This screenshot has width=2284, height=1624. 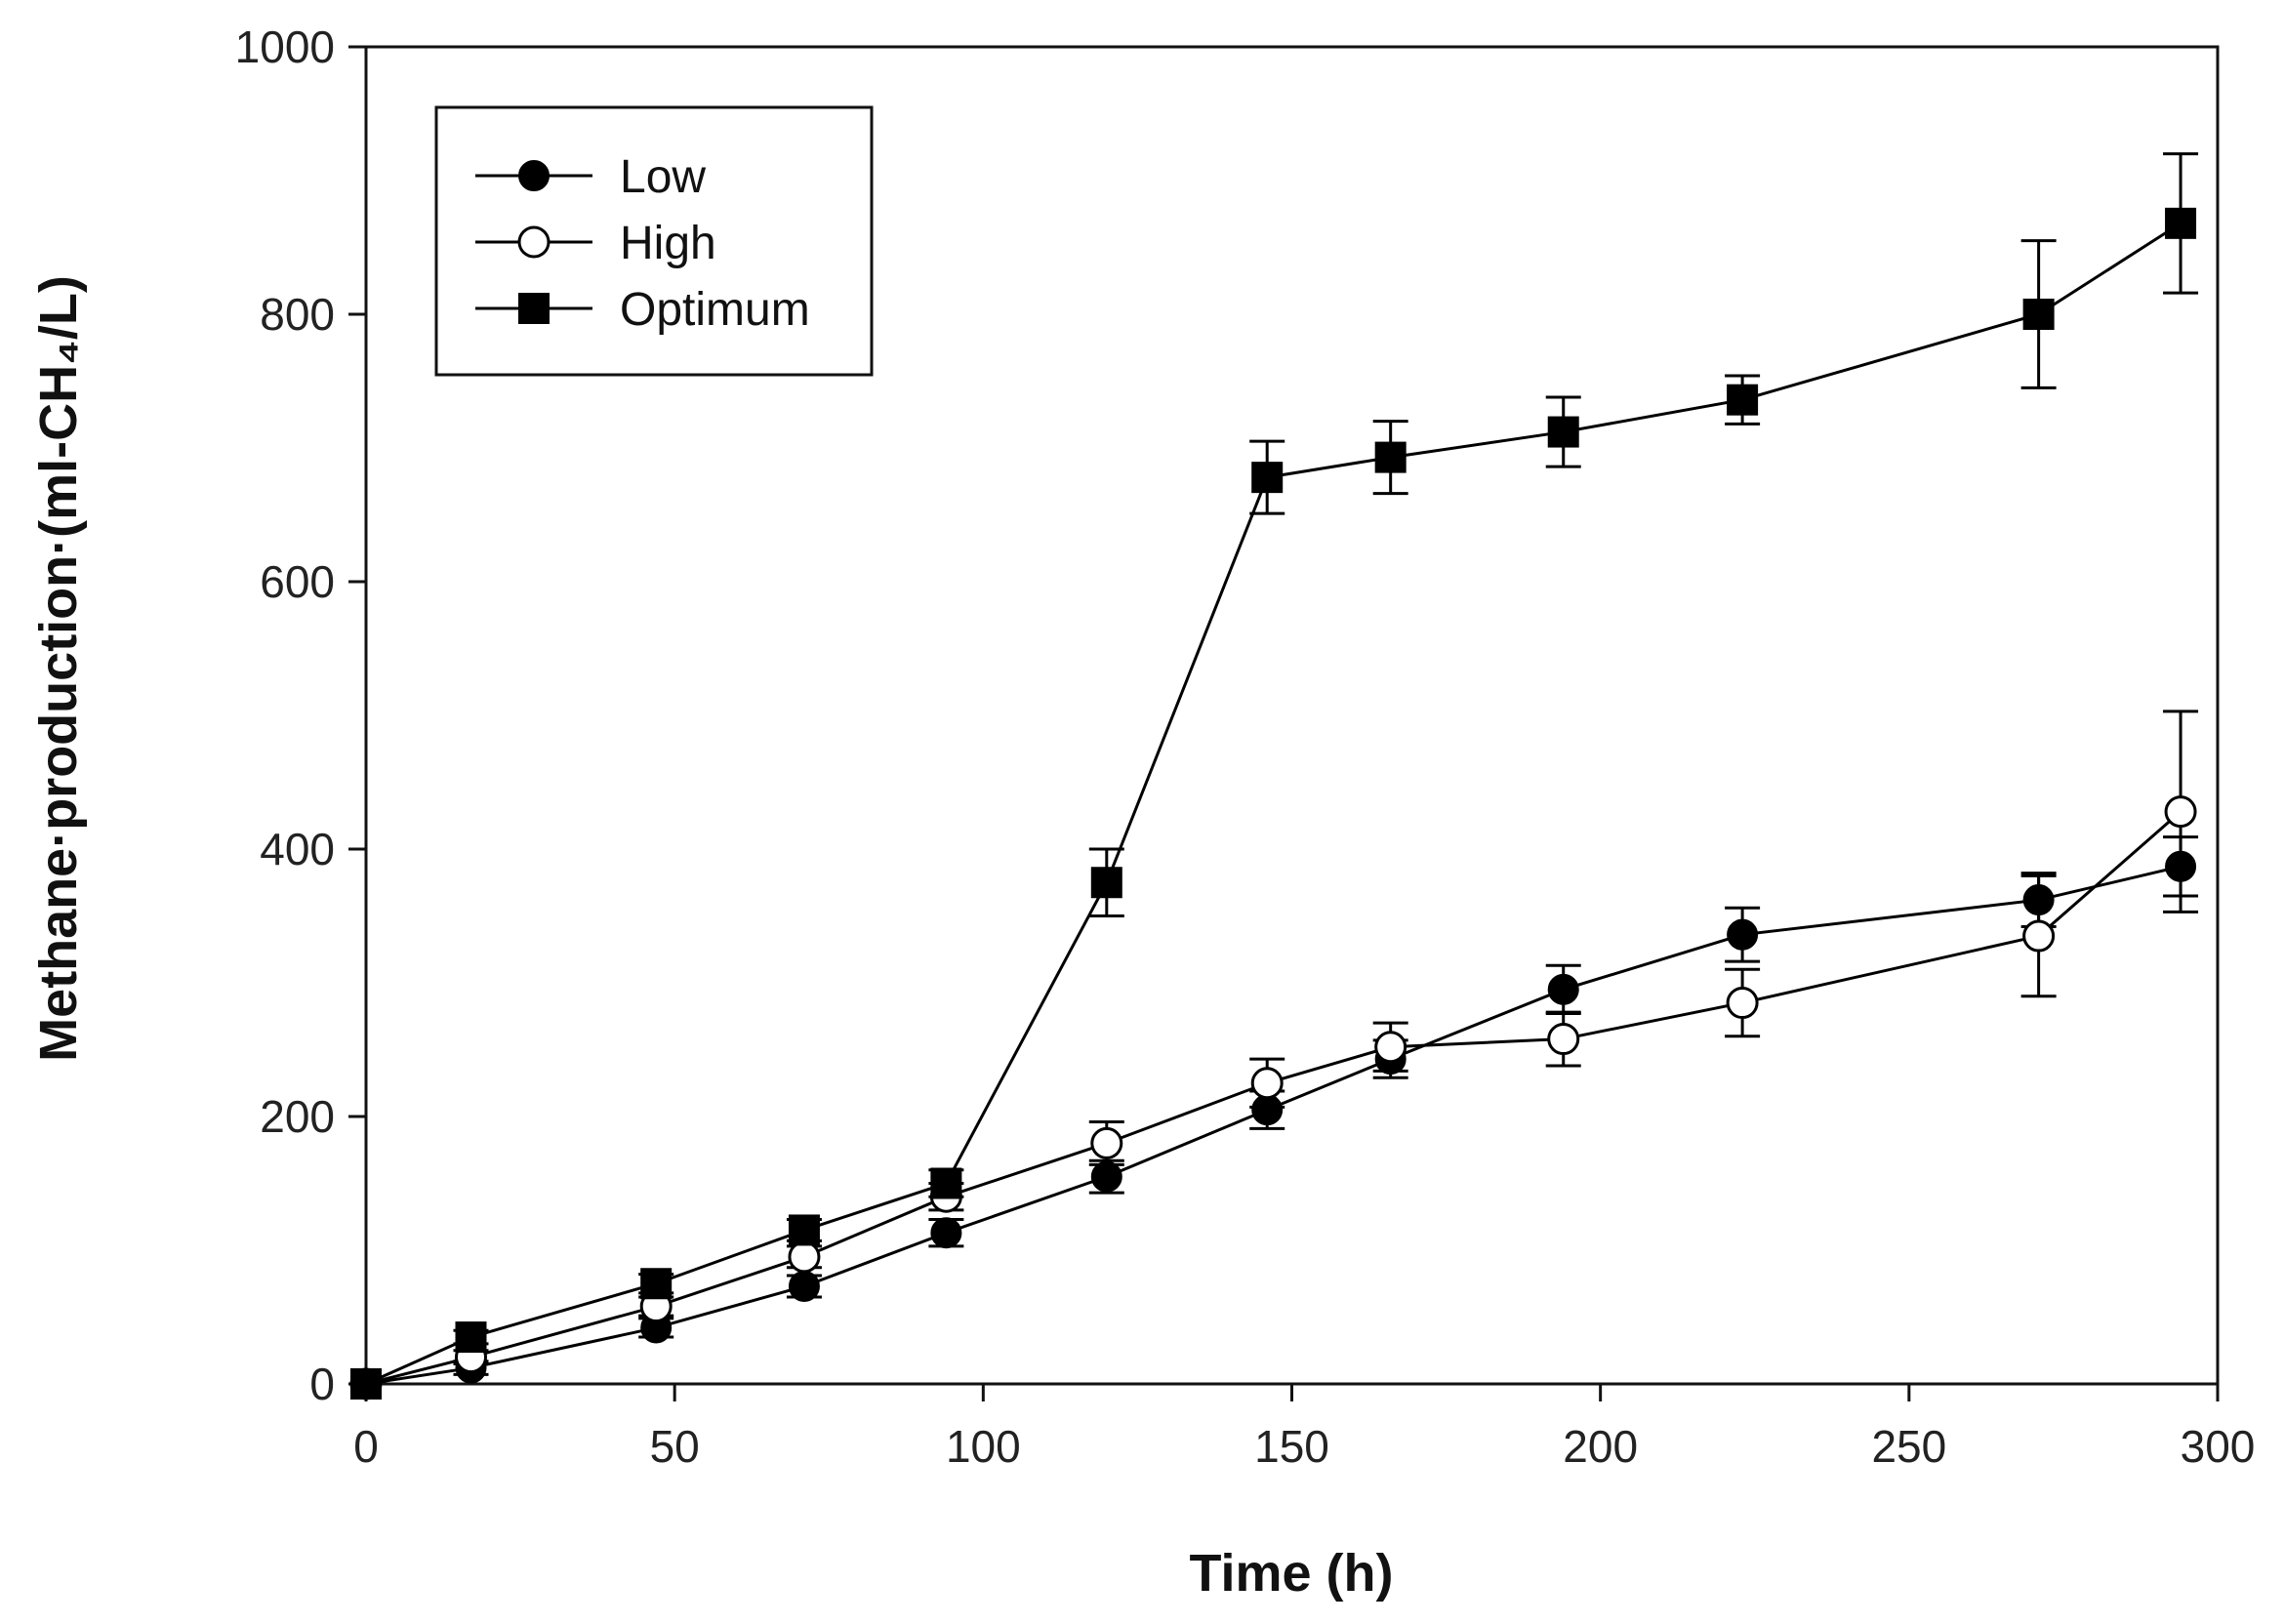 What do you see at coordinates (1291, 1573) in the screenshot?
I see `x-axis-title: Time (h)` at bounding box center [1291, 1573].